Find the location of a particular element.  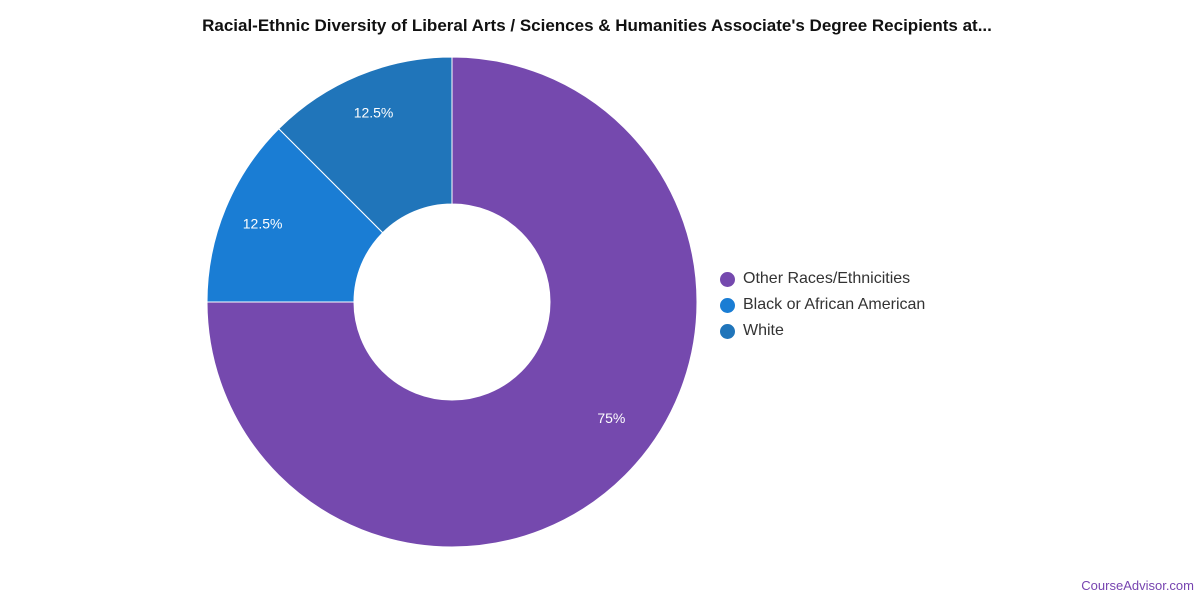

legend-item: White is located at coordinates (822, 331).